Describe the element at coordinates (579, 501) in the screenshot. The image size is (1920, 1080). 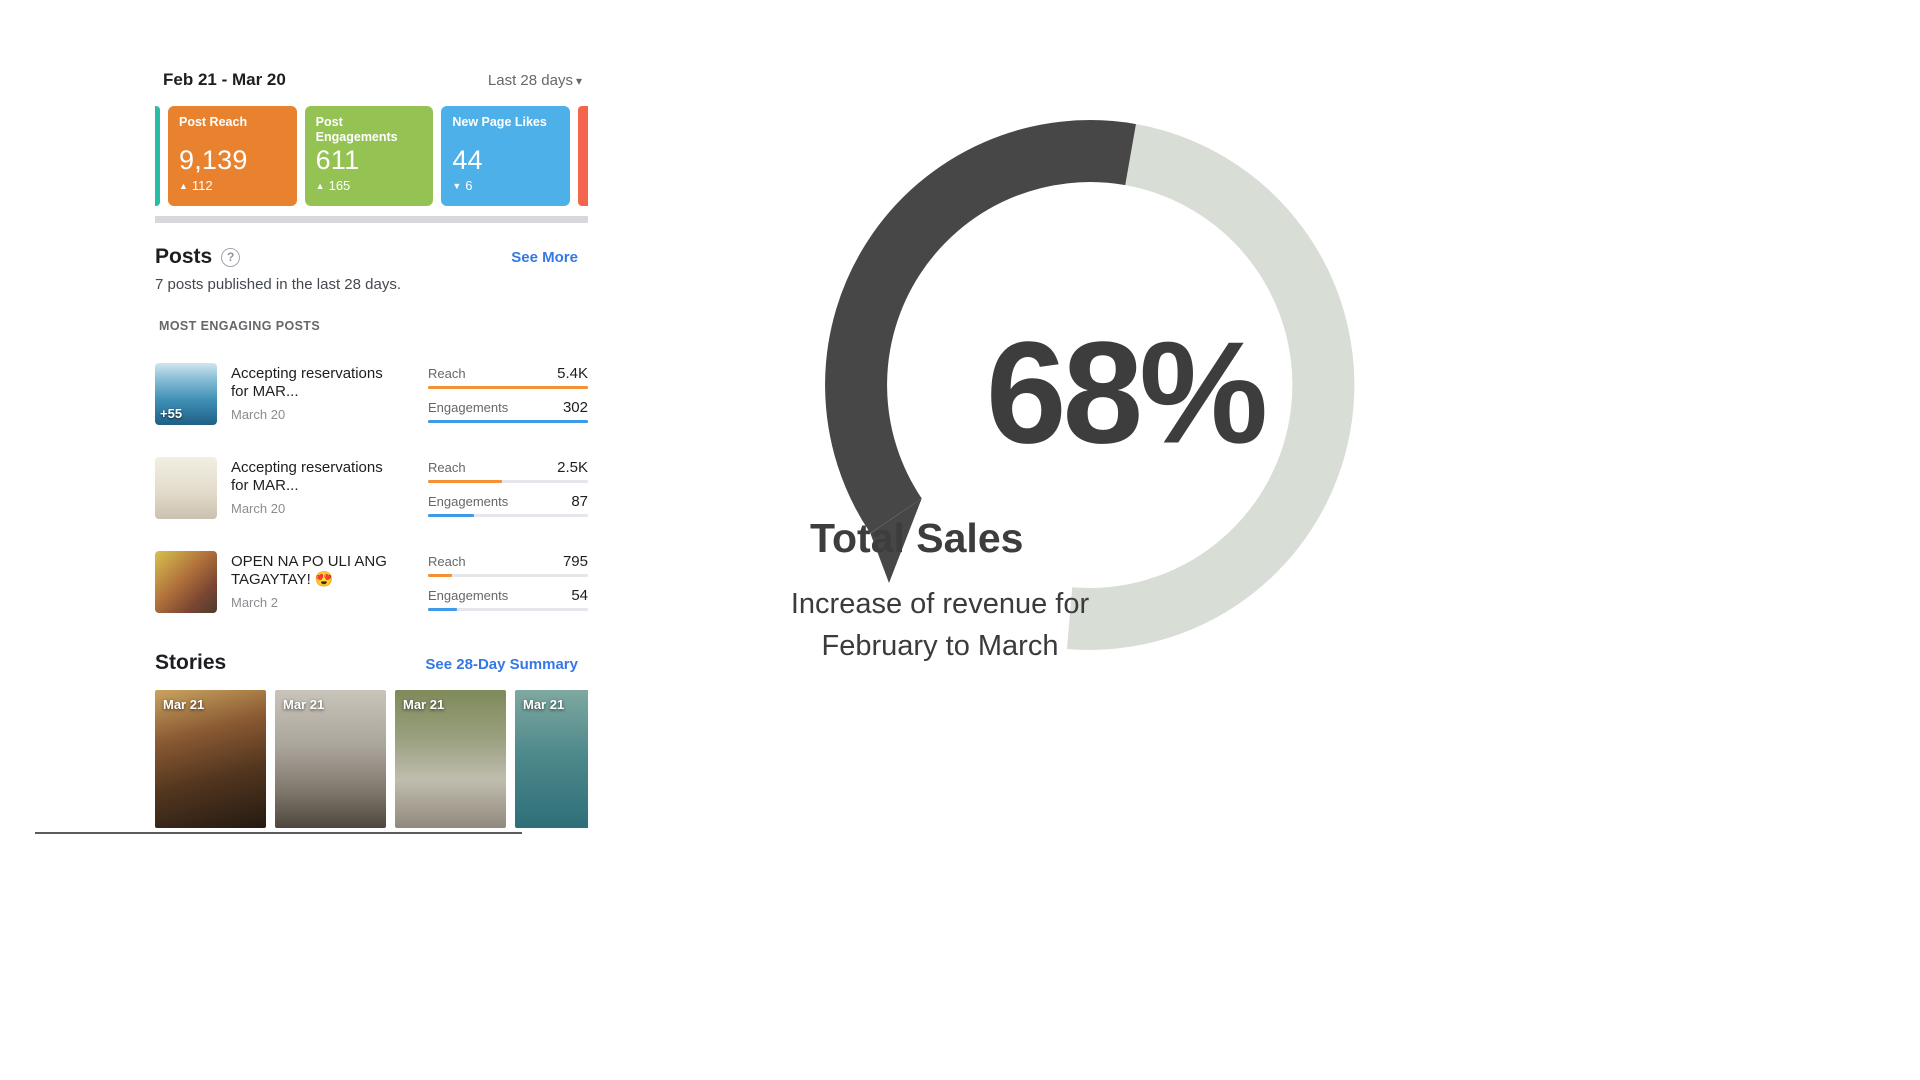
I see `engagements-value: 87` at that location.